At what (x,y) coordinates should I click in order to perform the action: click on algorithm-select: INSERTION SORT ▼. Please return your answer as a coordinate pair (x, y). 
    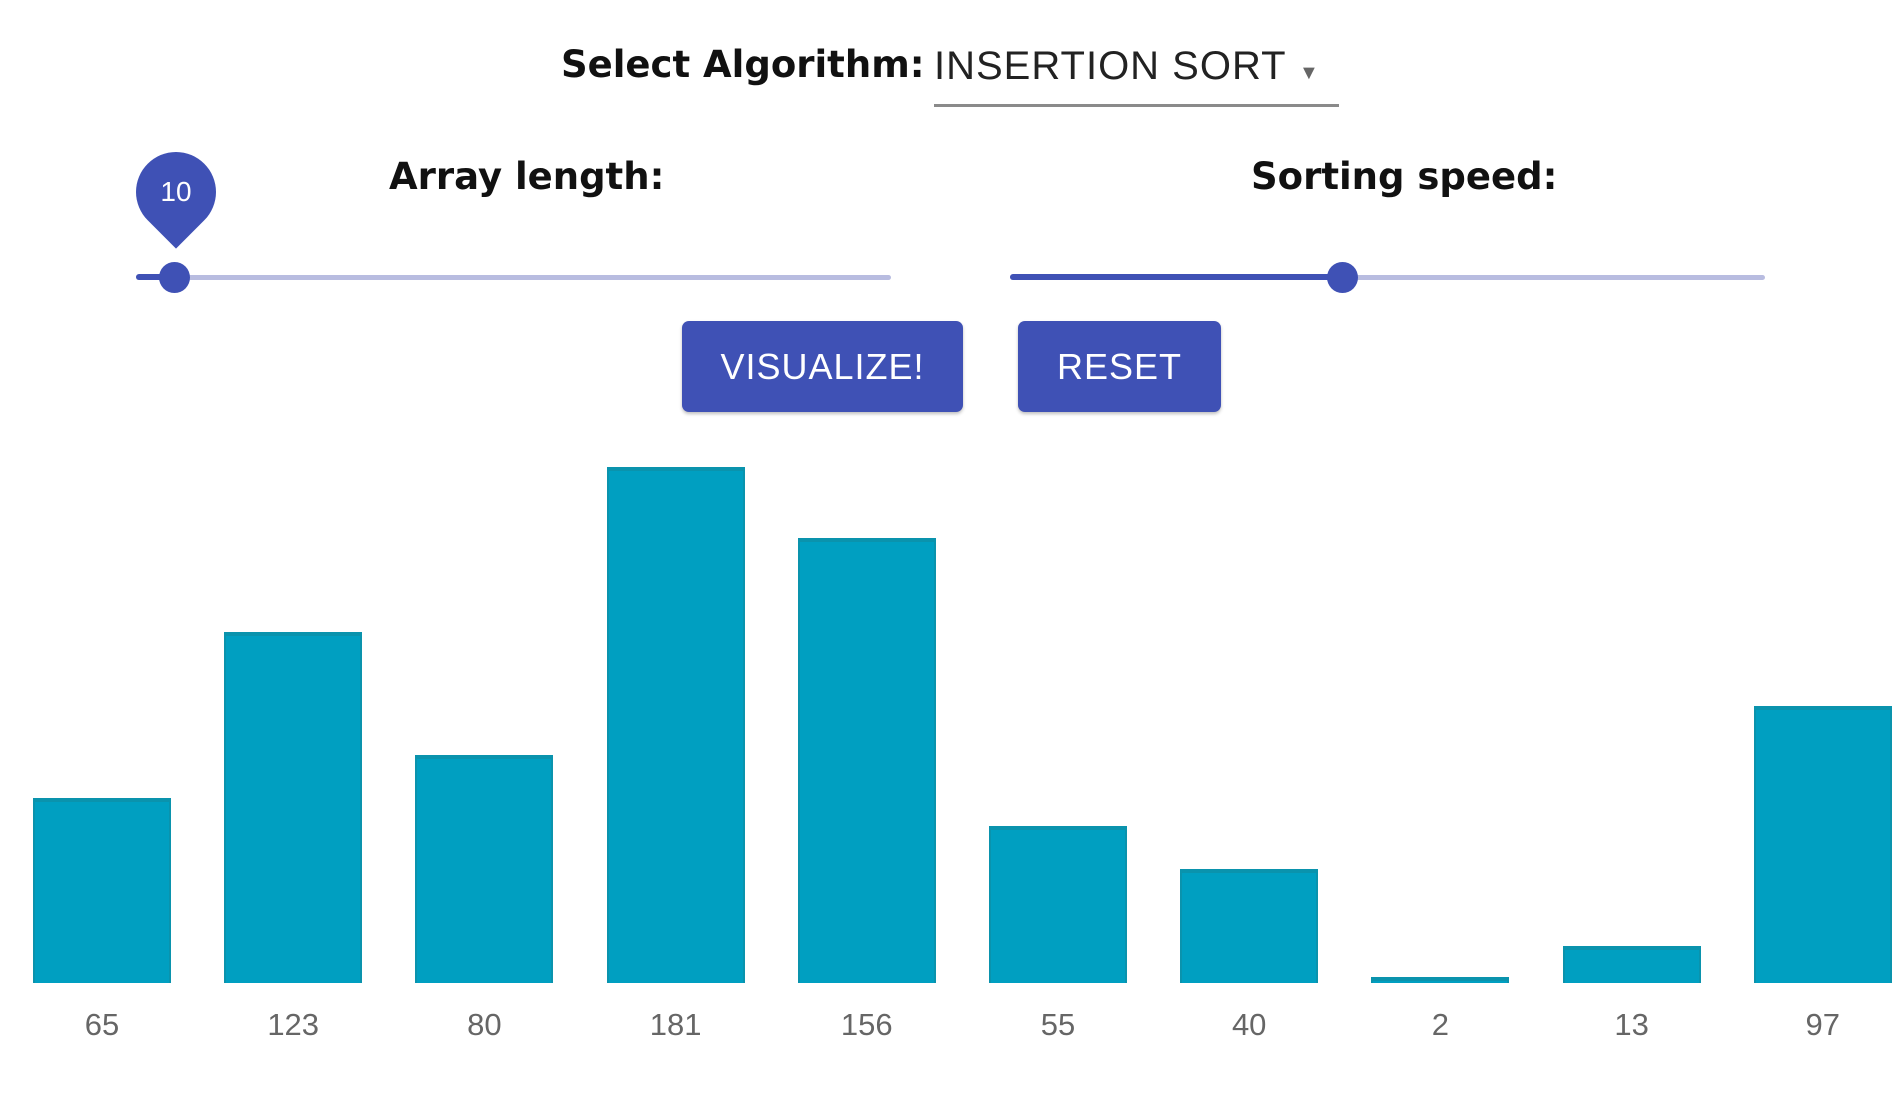
    Looking at the image, I should click on (1136, 73).